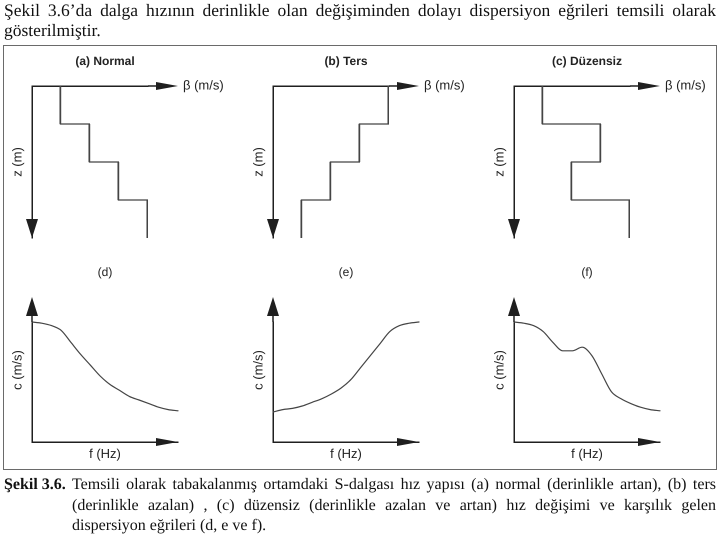  Describe the element at coordinates (105, 272) in the screenshot. I see `chart-title: (d)` at that location.